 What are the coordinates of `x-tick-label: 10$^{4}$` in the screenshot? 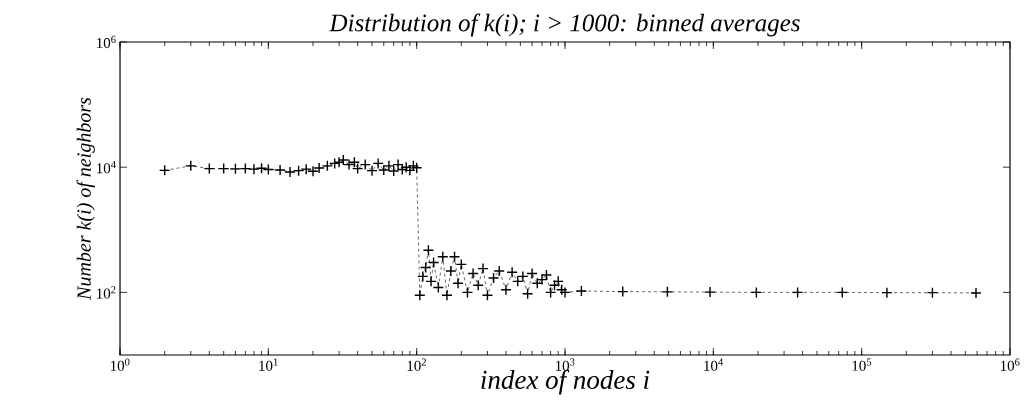 It's located at (714, 364).